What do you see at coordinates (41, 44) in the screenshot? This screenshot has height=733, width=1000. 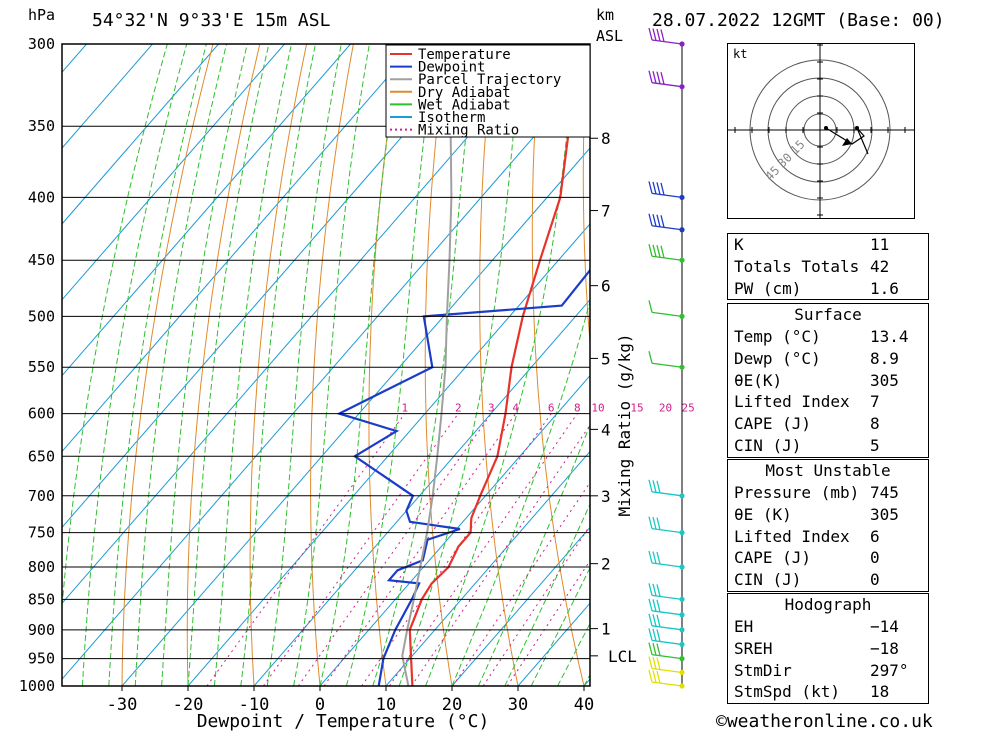 I see `pressure-tick-label: 300` at bounding box center [41, 44].